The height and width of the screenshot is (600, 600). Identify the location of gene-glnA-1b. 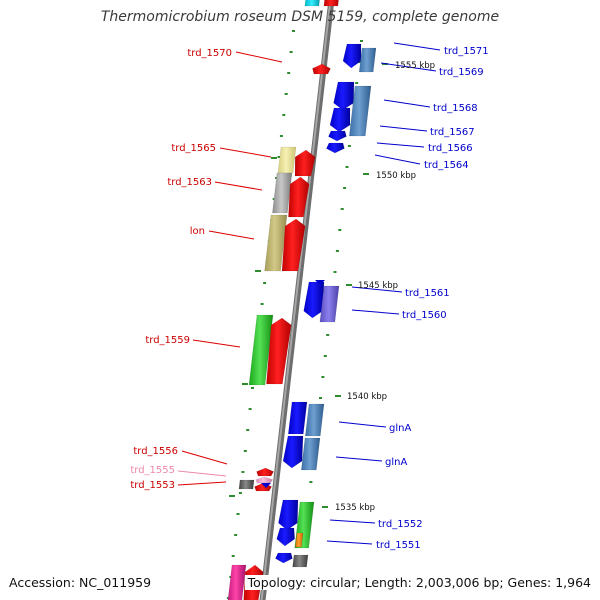
(315, 420).